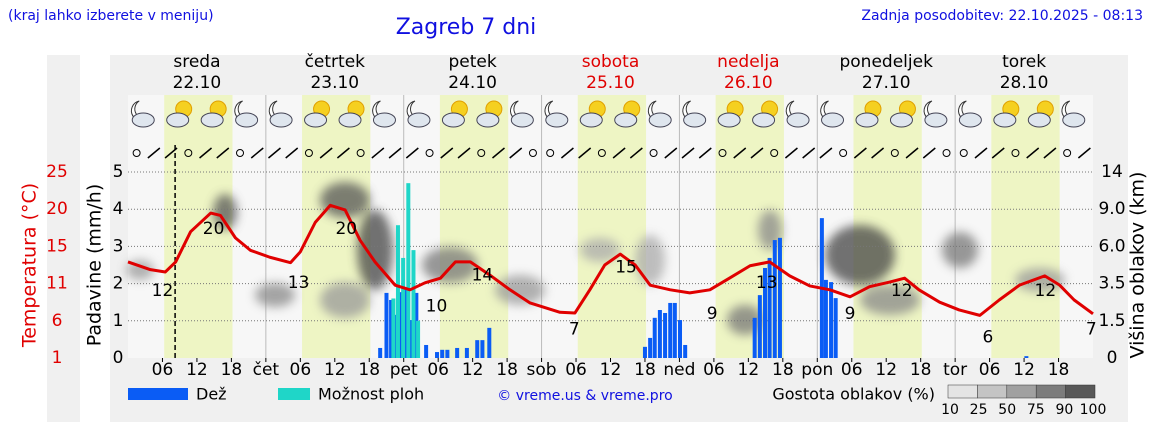 The height and width of the screenshot is (443, 1152). I want to click on legend-swatch, so click(294, 394).